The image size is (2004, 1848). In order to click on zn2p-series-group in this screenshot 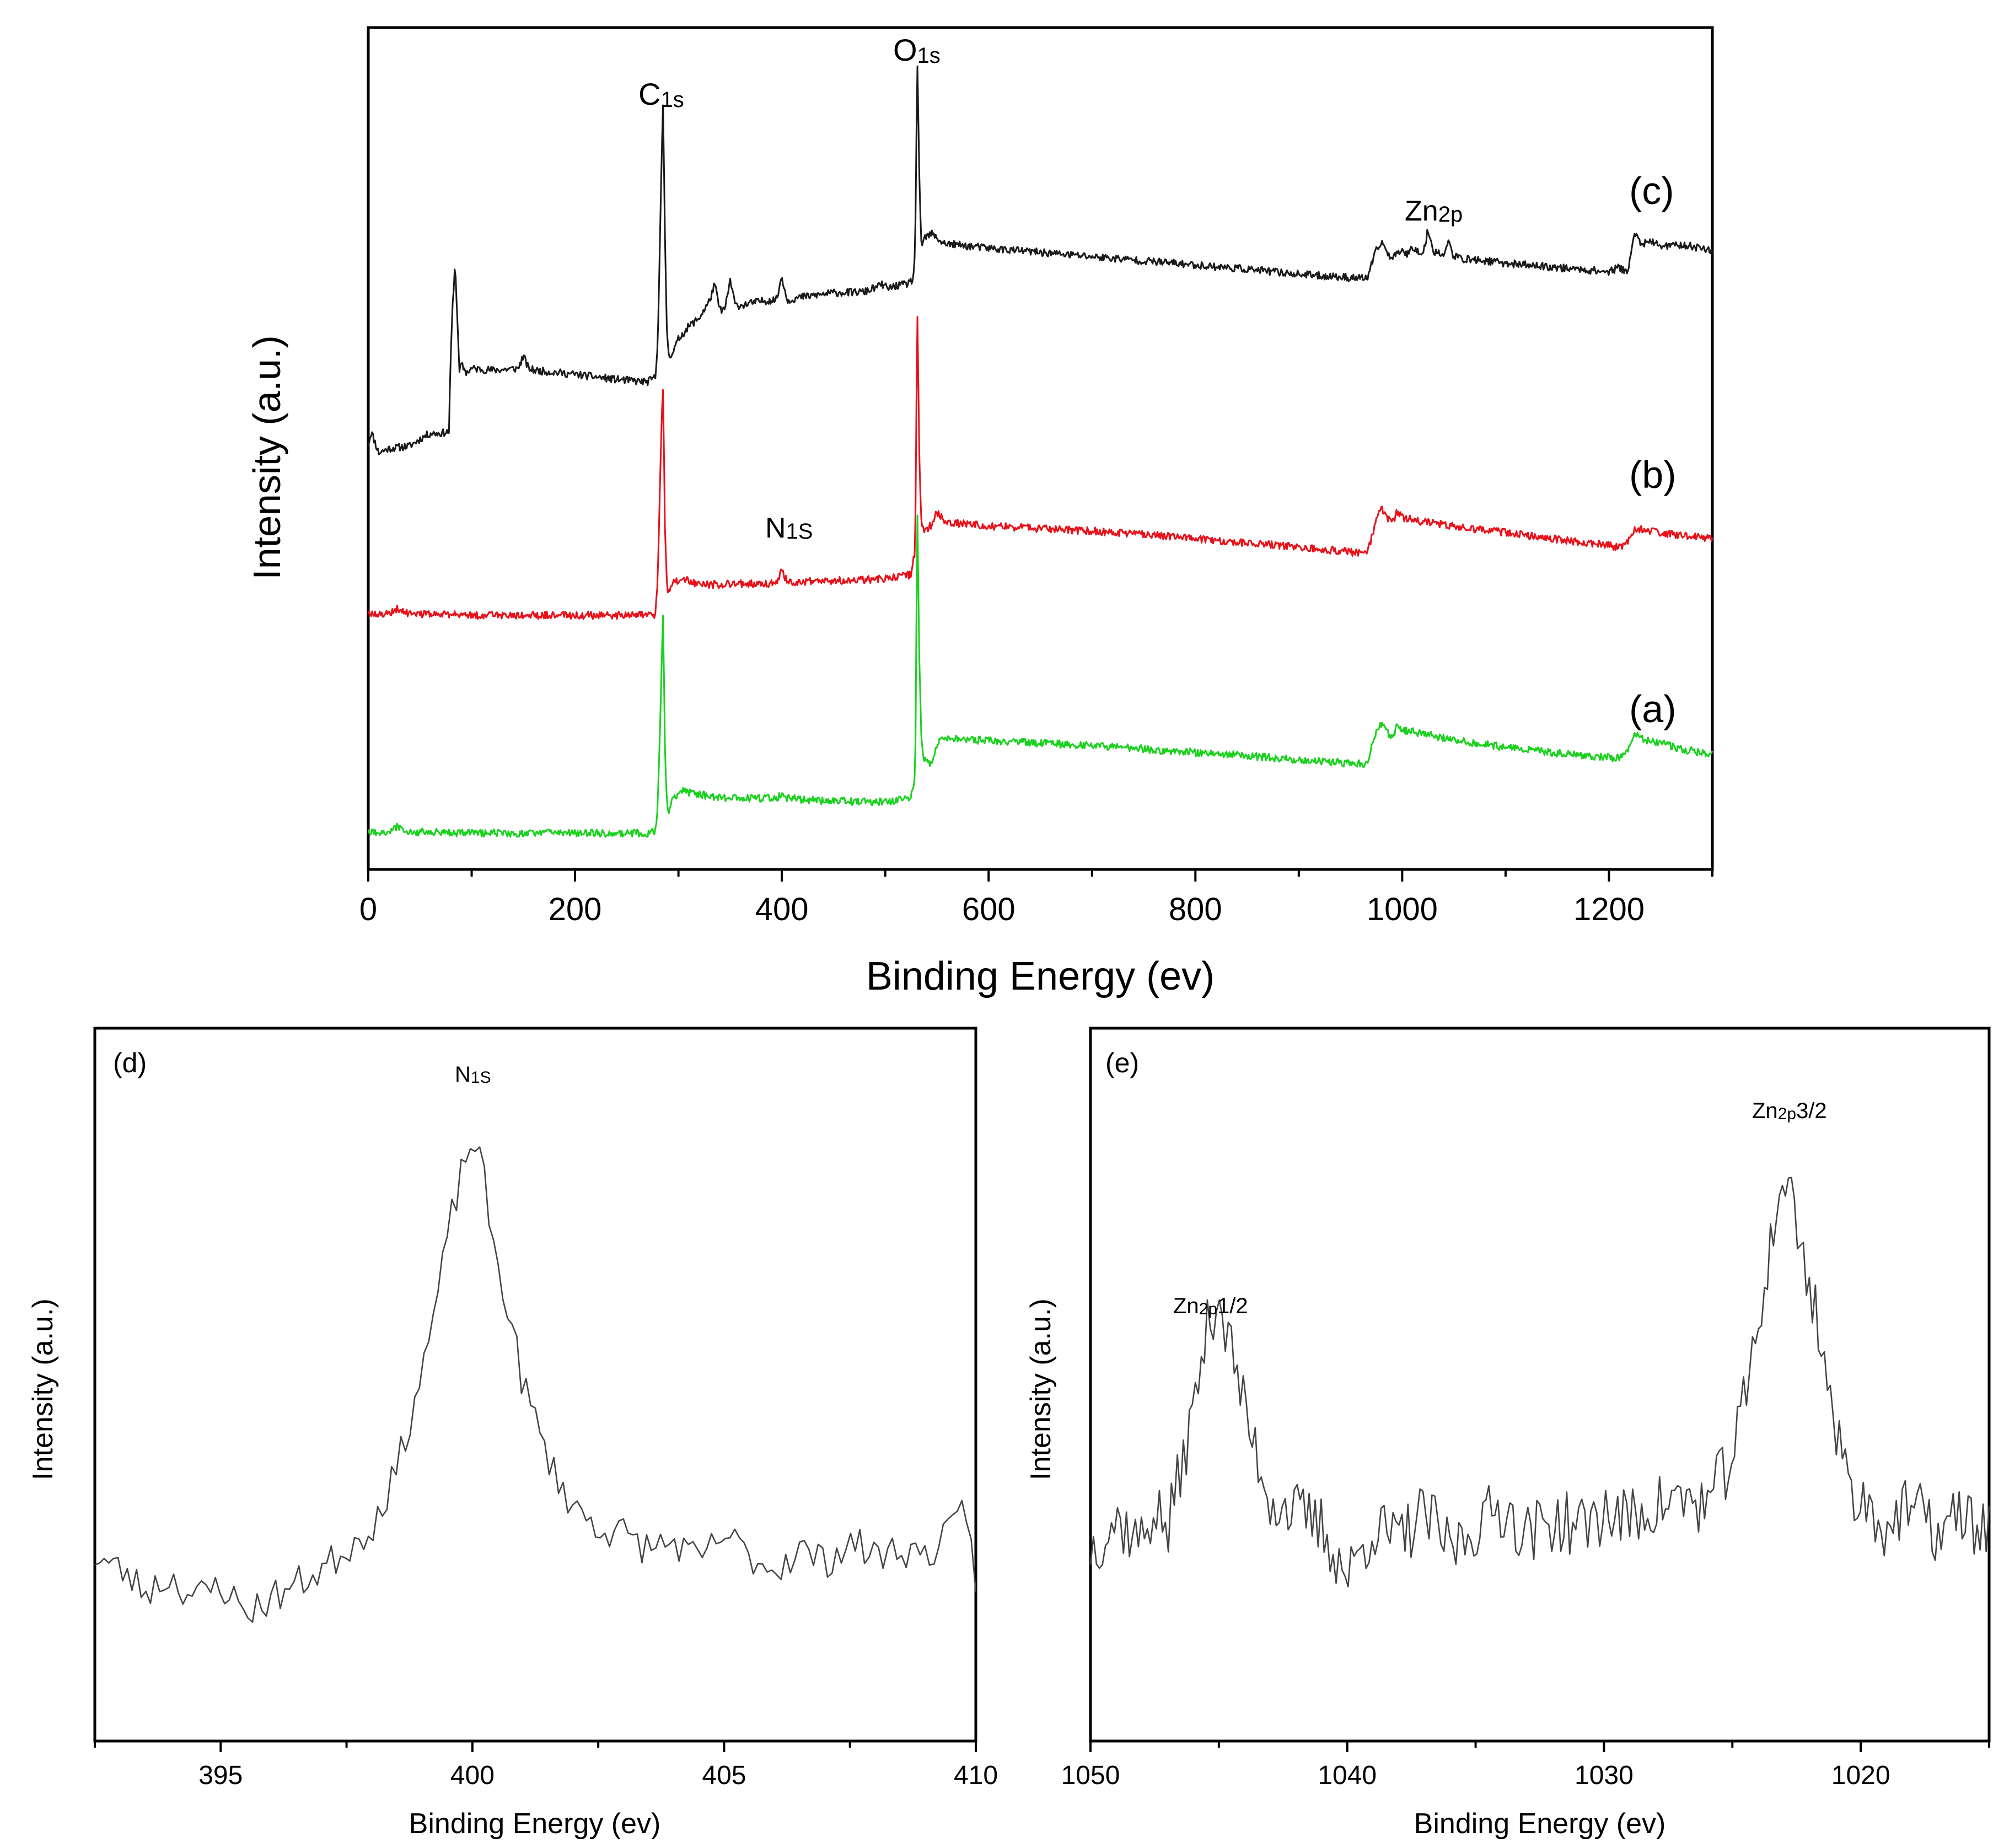, I will do `click(1539, 1382)`.